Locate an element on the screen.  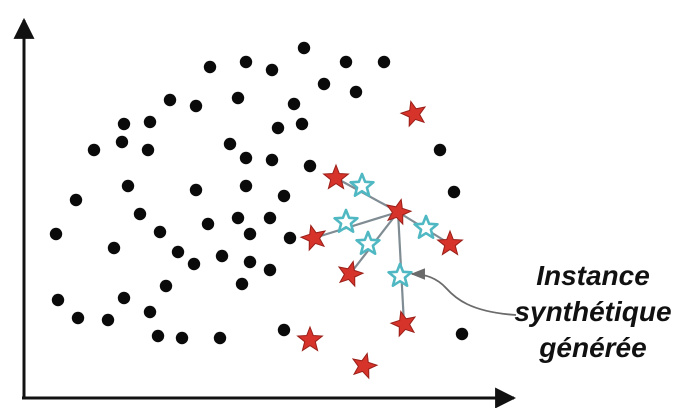
annotation-line-1: Instance is located at coordinates (593, 275).